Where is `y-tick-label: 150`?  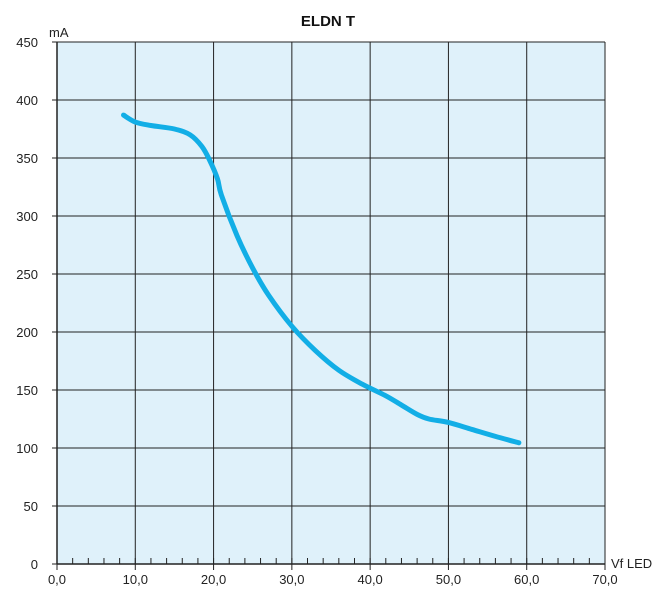
y-tick-label: 150 is located at coordinates (27, 390).